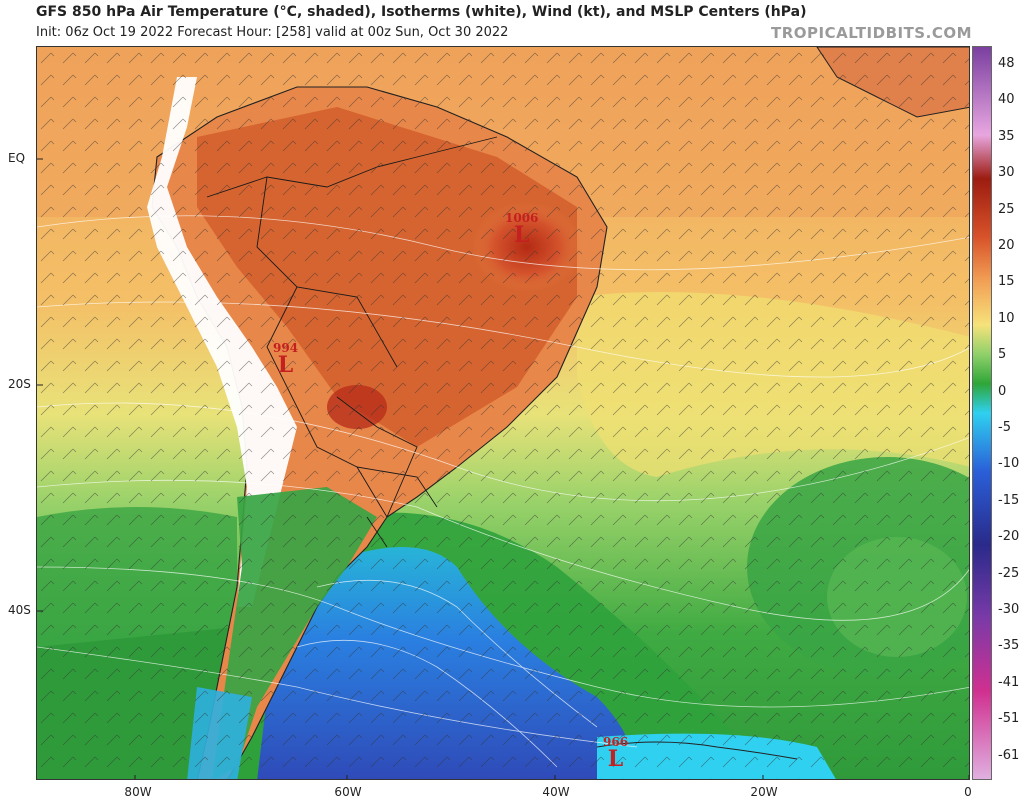 Image resolution: width=1024 pixels, height=800 pixels. What do you see at coordinates (1002, 355) in the screenshot?
I see `colorbar-tick-label: 5` at bounding box center [1002, 355].